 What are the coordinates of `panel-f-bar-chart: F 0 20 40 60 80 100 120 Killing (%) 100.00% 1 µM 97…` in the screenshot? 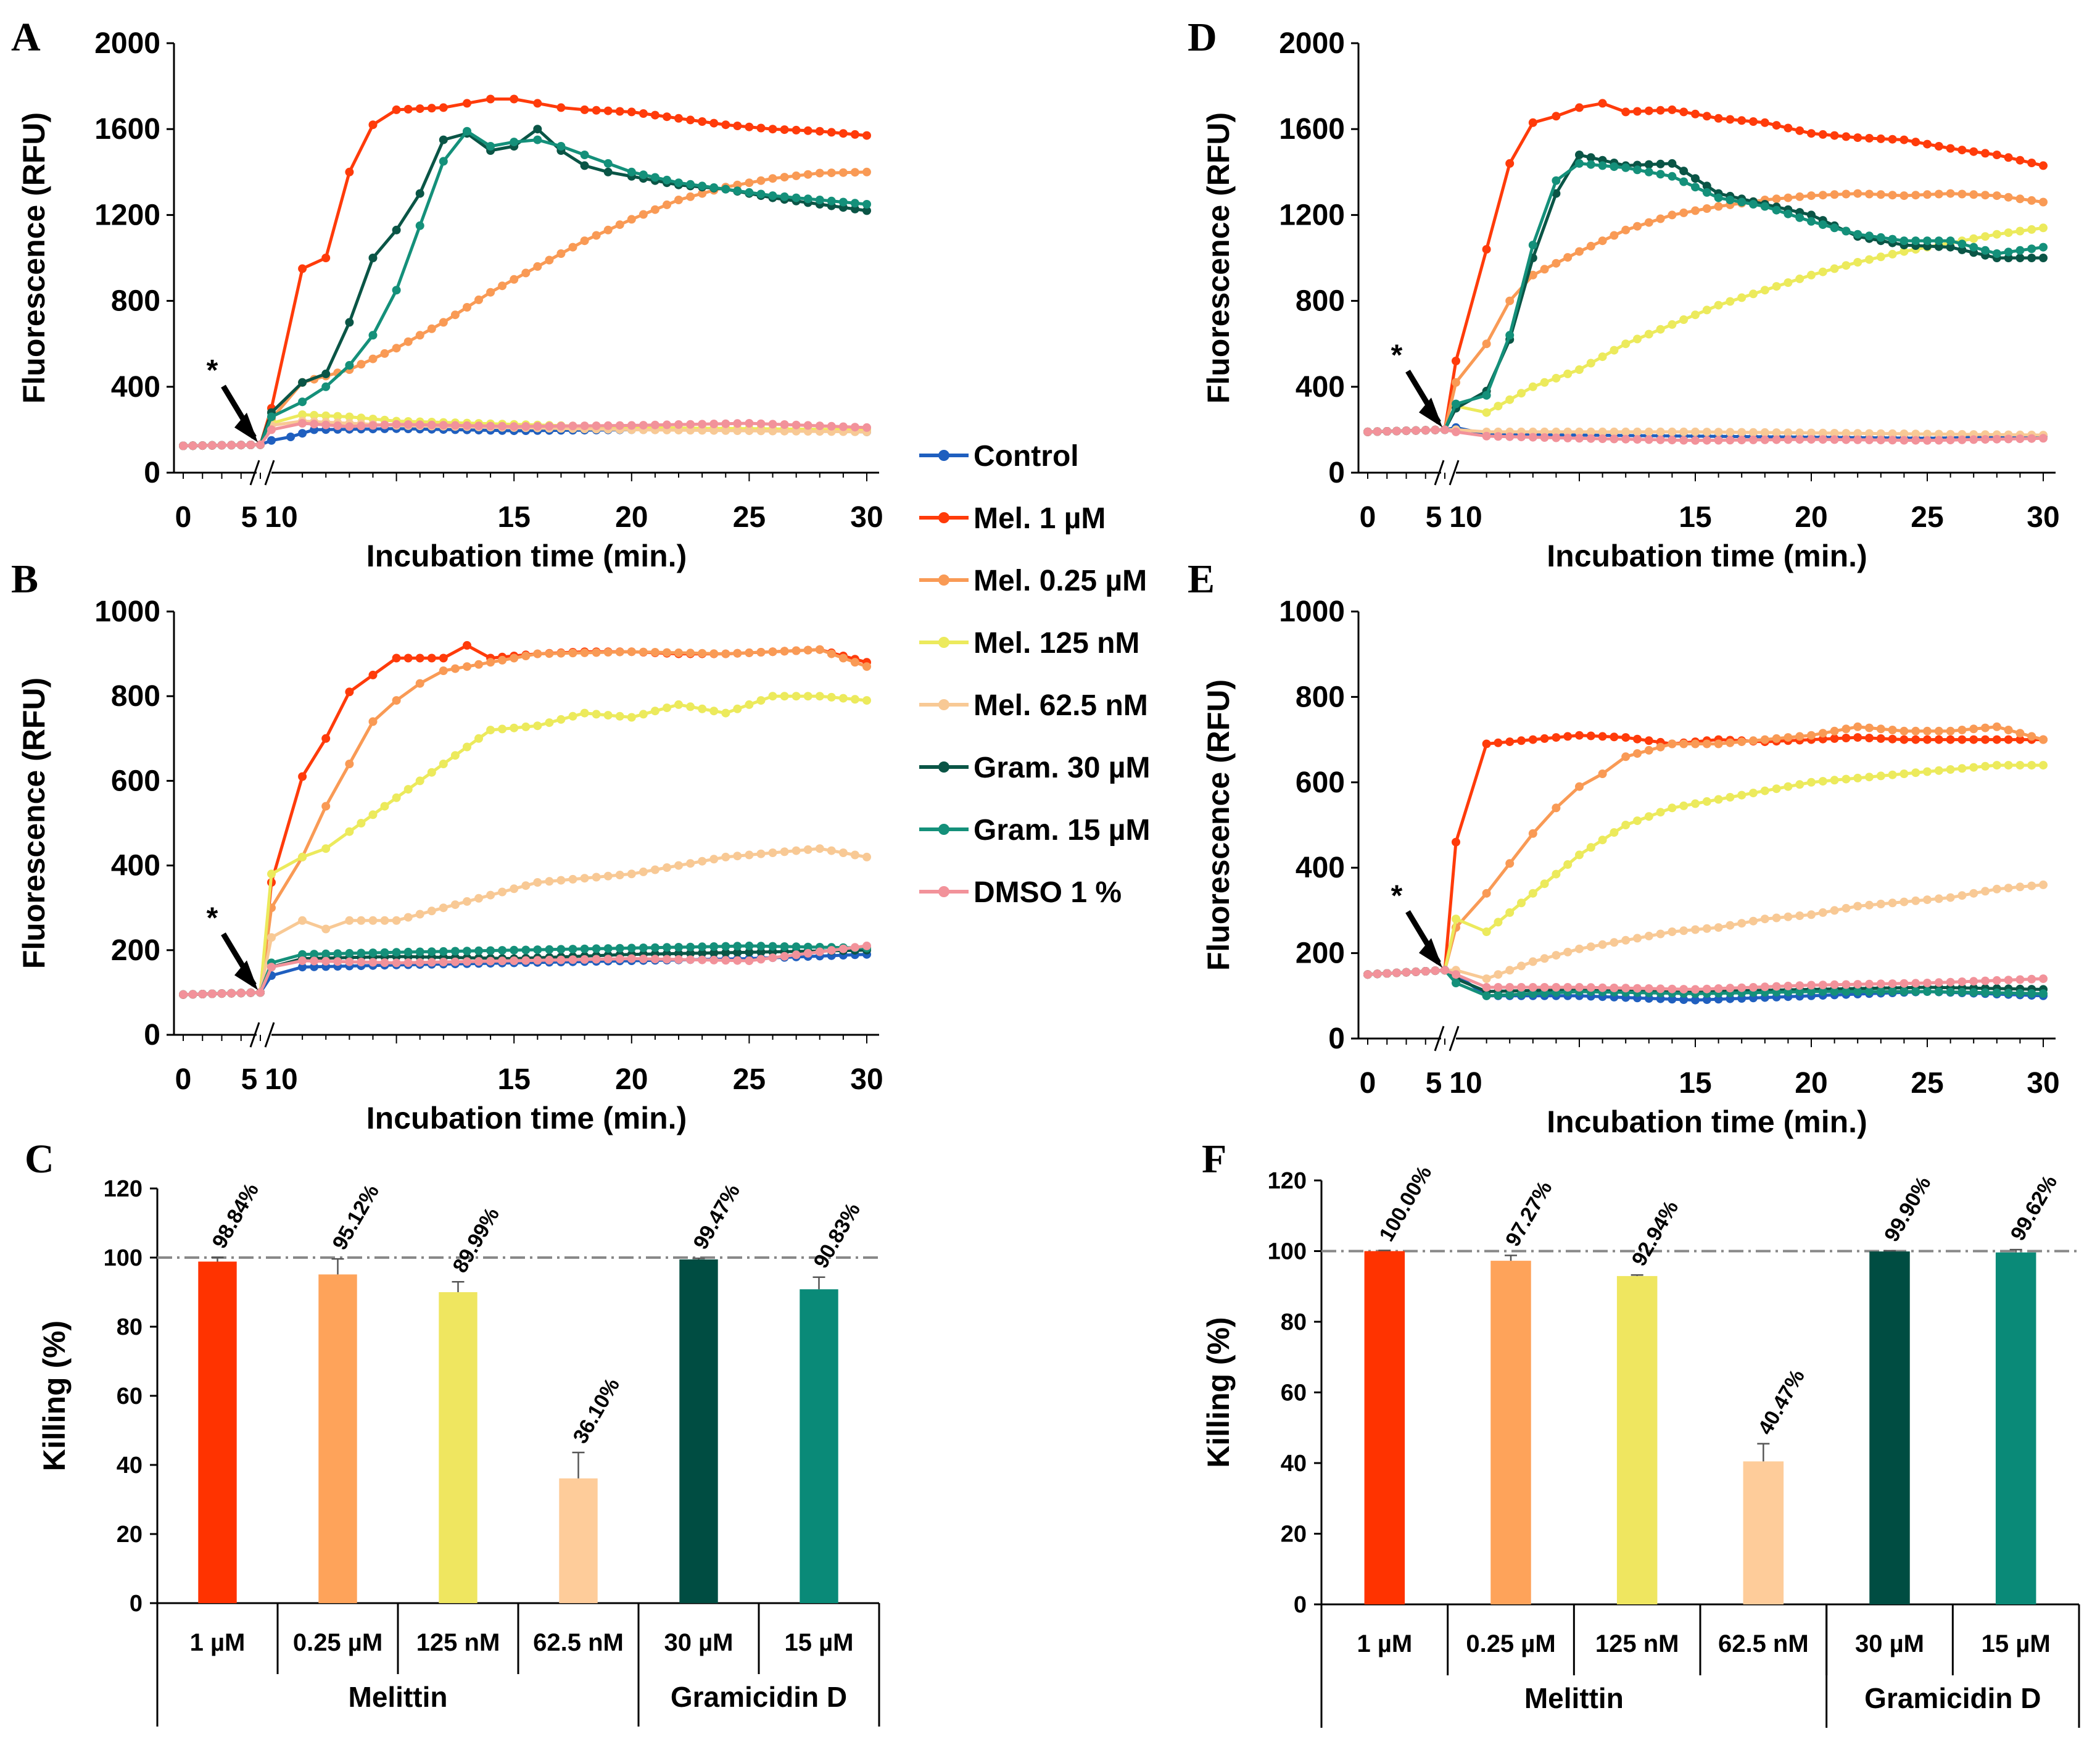 It's located at (1641, 1433).